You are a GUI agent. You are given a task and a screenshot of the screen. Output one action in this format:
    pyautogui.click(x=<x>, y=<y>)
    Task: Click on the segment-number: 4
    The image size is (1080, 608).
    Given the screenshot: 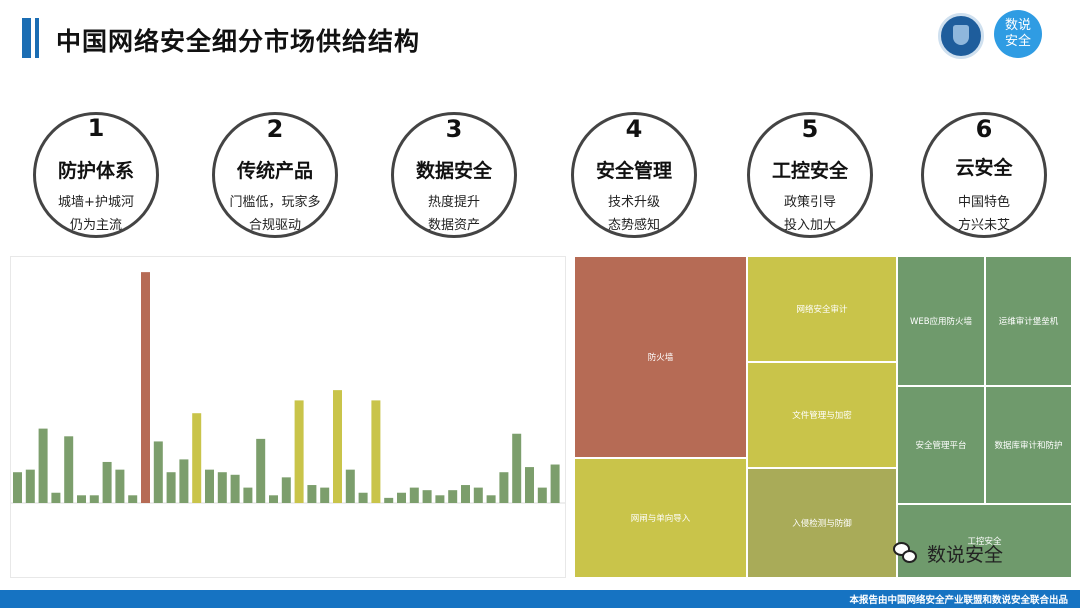 What is the action you would take?
    pyautogui.click(x=634, y=129)
    